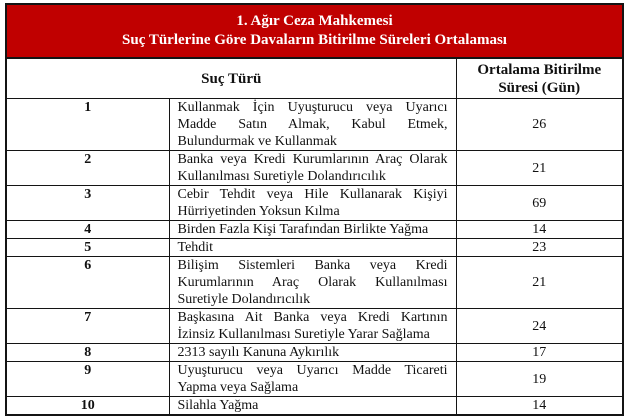  I want to click on row-number: 1, so click(87, 124).